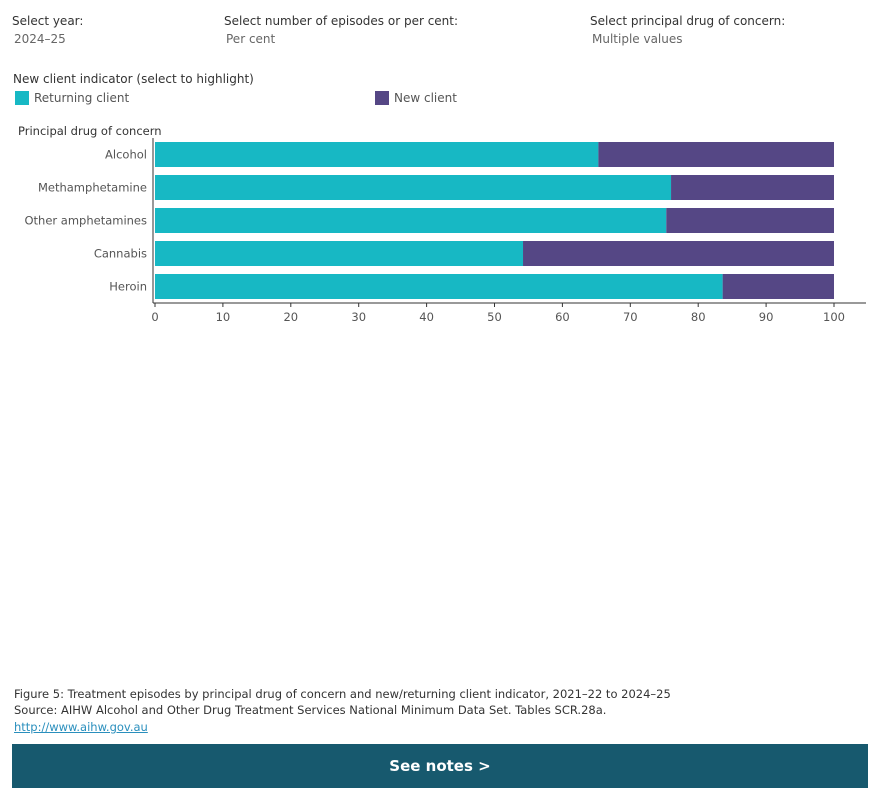  I want to click on category-label: Heroin, so click(128, 287).